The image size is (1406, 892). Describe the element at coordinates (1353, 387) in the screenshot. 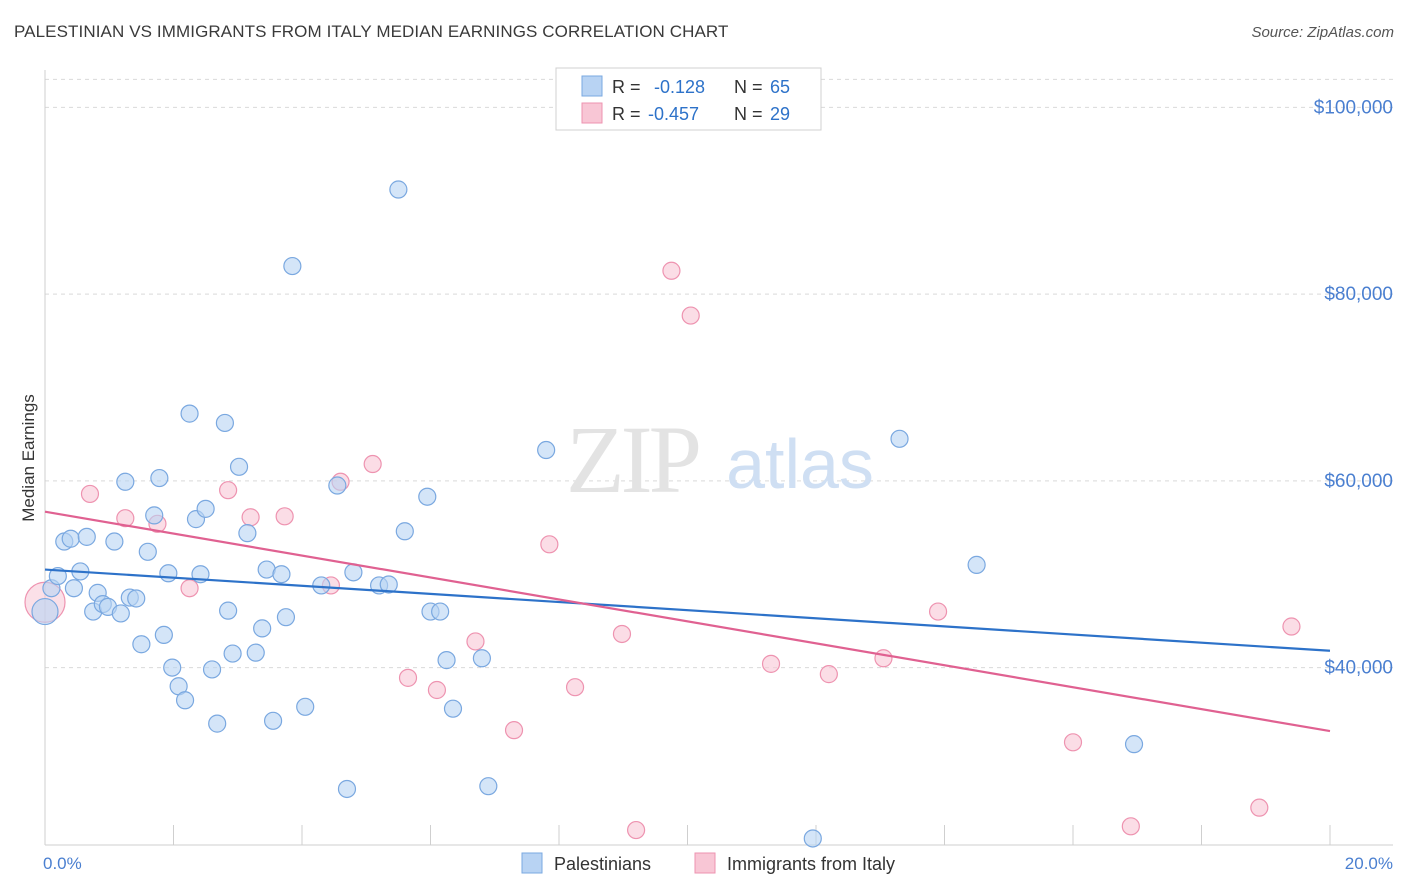

I see `y-tick-labels: $40,000 $60,000 $80,000 $100,000` at that location.